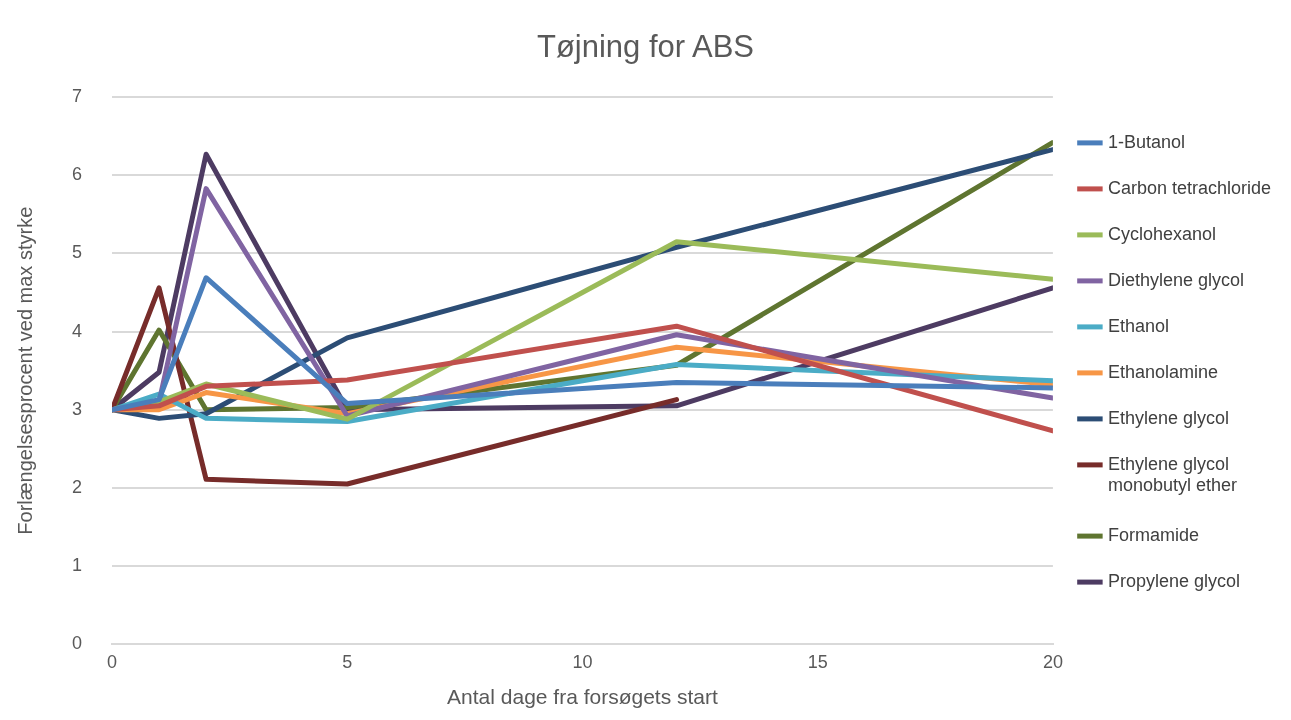  Describe the element at coordinates (1189, 187) in the screenshot. I see `legend-label: Carbon tetrachloride` at that location.